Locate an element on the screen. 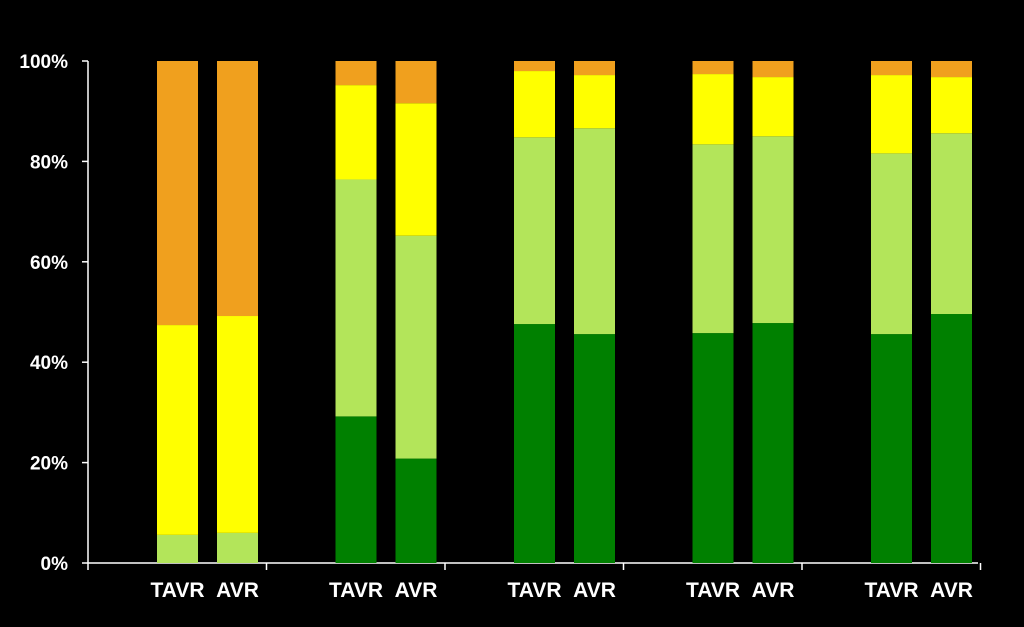  y-tick-label: 0% is located at coordinates (55, 564).